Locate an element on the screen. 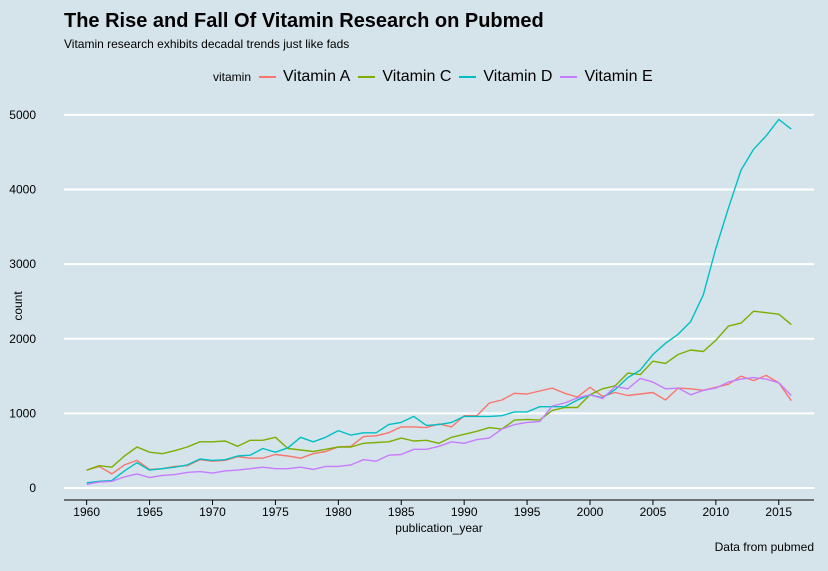  x-tick-label-1975: 1975 is located at coordinates (275, 512).